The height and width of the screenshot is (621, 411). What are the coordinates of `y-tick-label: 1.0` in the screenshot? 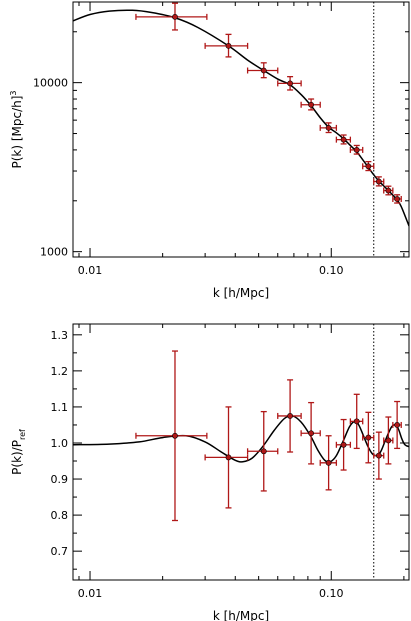 It's located at (60, 443).